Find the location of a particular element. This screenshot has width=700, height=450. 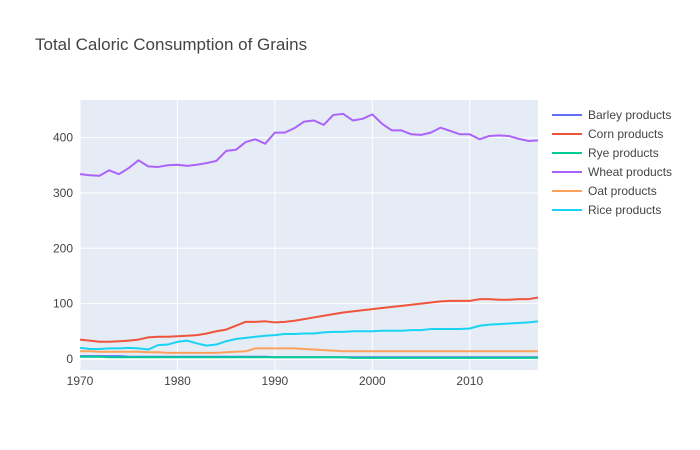

legend-label: Rice products is located at coordinates (624, 210).